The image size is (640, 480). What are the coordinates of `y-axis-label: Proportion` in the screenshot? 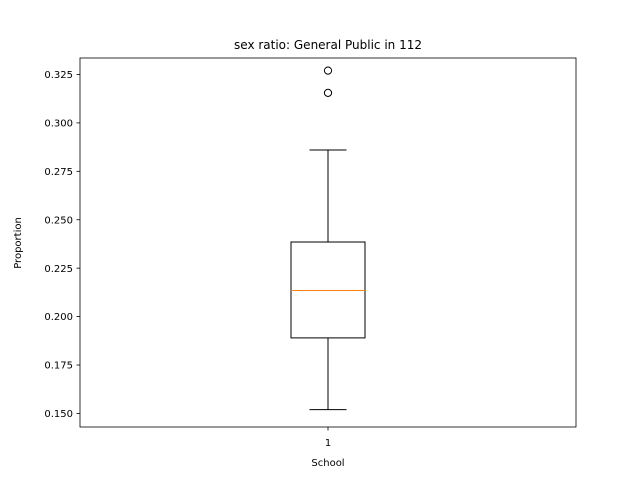 It's located at (18, 243).